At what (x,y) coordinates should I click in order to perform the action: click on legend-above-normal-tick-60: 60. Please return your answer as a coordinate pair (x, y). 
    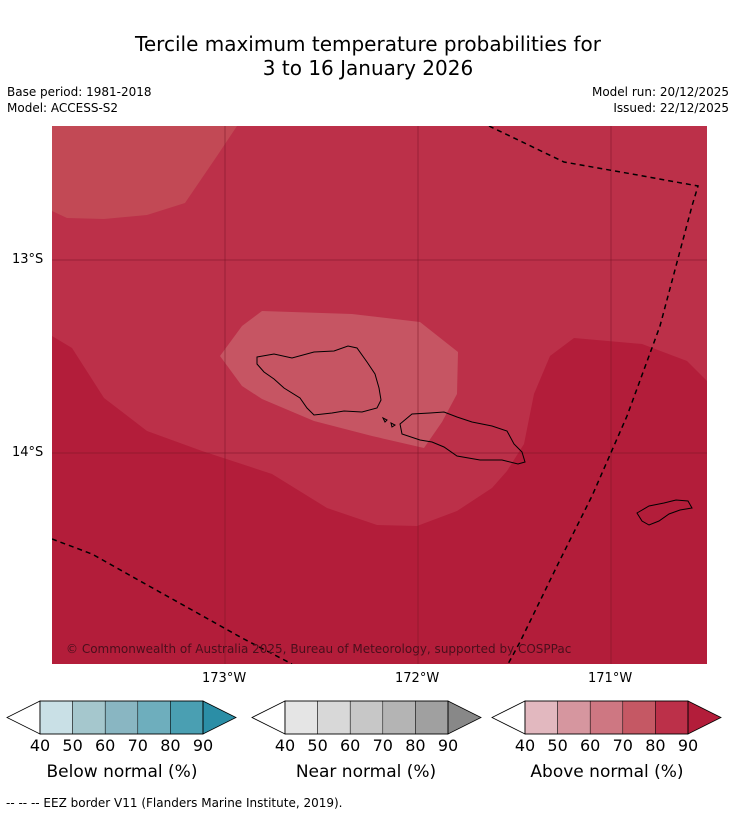
    Looking at the image, I should click on (590, 745).